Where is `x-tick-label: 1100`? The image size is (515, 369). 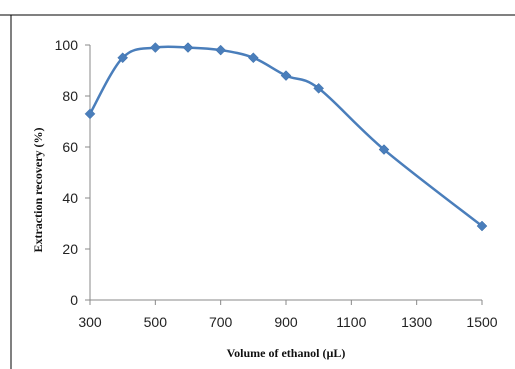 x-tick-label: 1100 is located at coordinates (351, 322).